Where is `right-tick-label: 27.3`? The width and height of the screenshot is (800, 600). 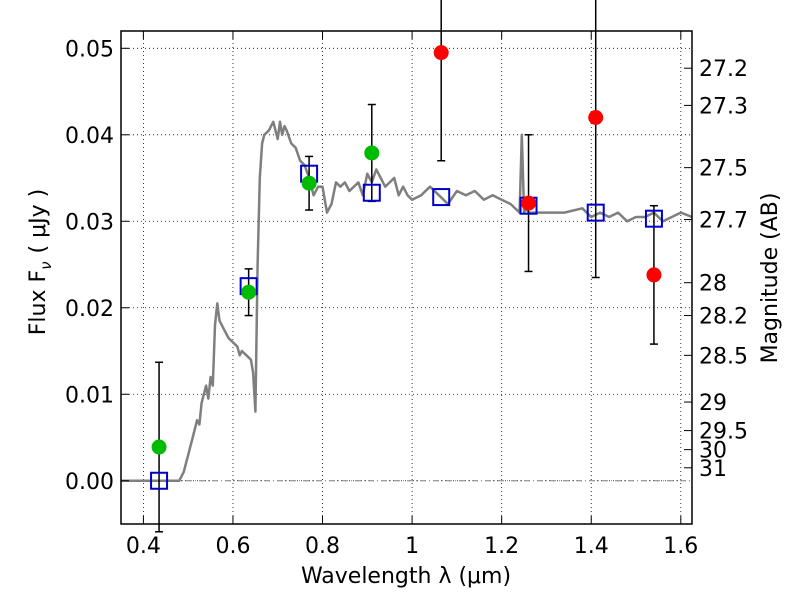 right-tick-label: 27.3 is located at coordinates (723, 106).